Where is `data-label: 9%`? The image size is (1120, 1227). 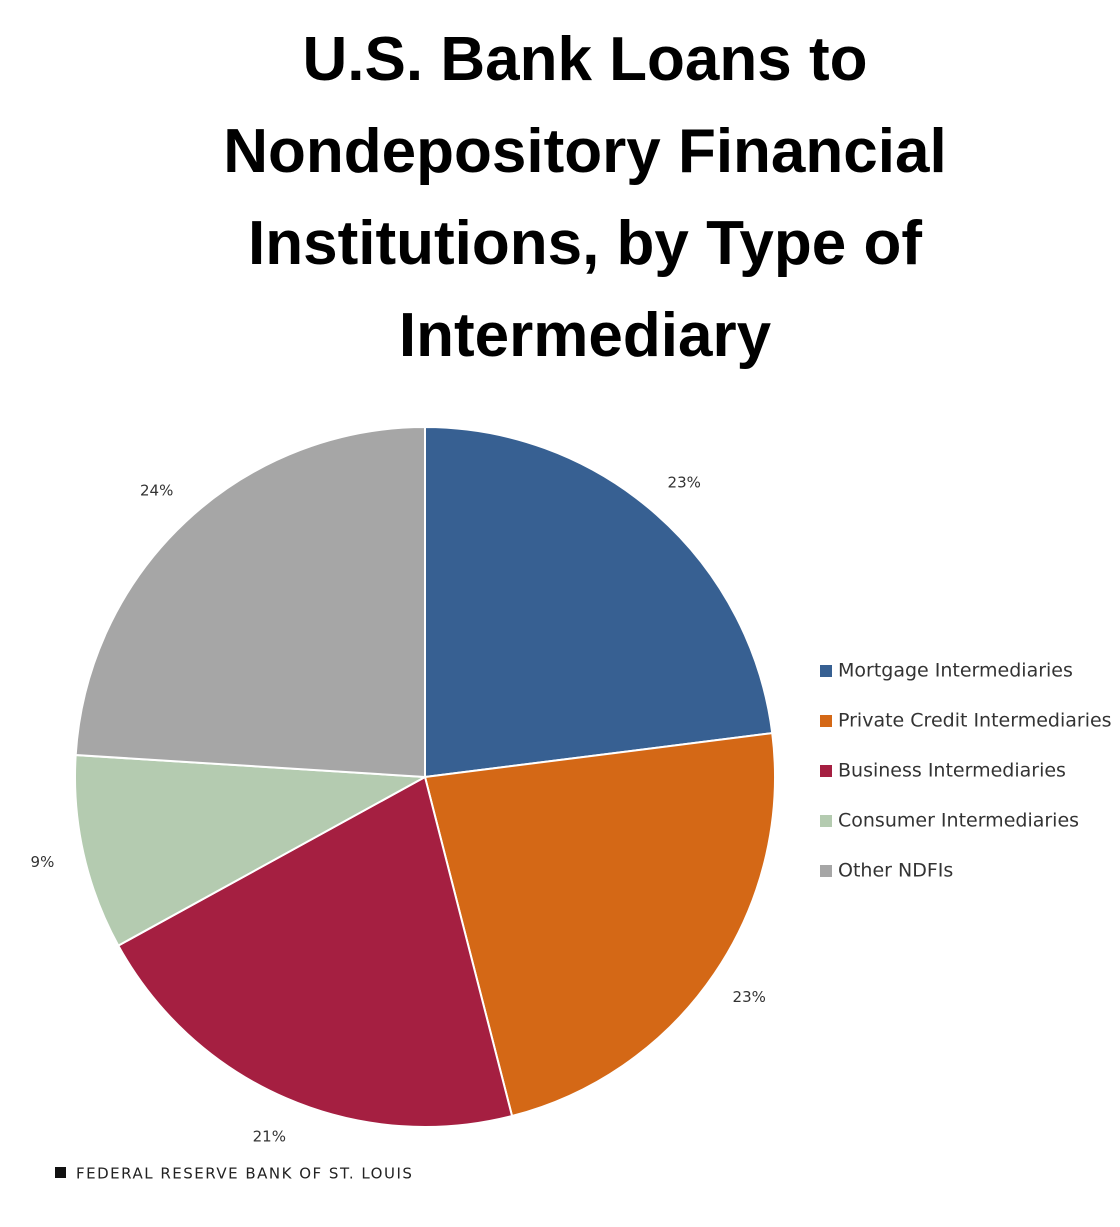 data-label: 9% is located at coordinates (43, 862).